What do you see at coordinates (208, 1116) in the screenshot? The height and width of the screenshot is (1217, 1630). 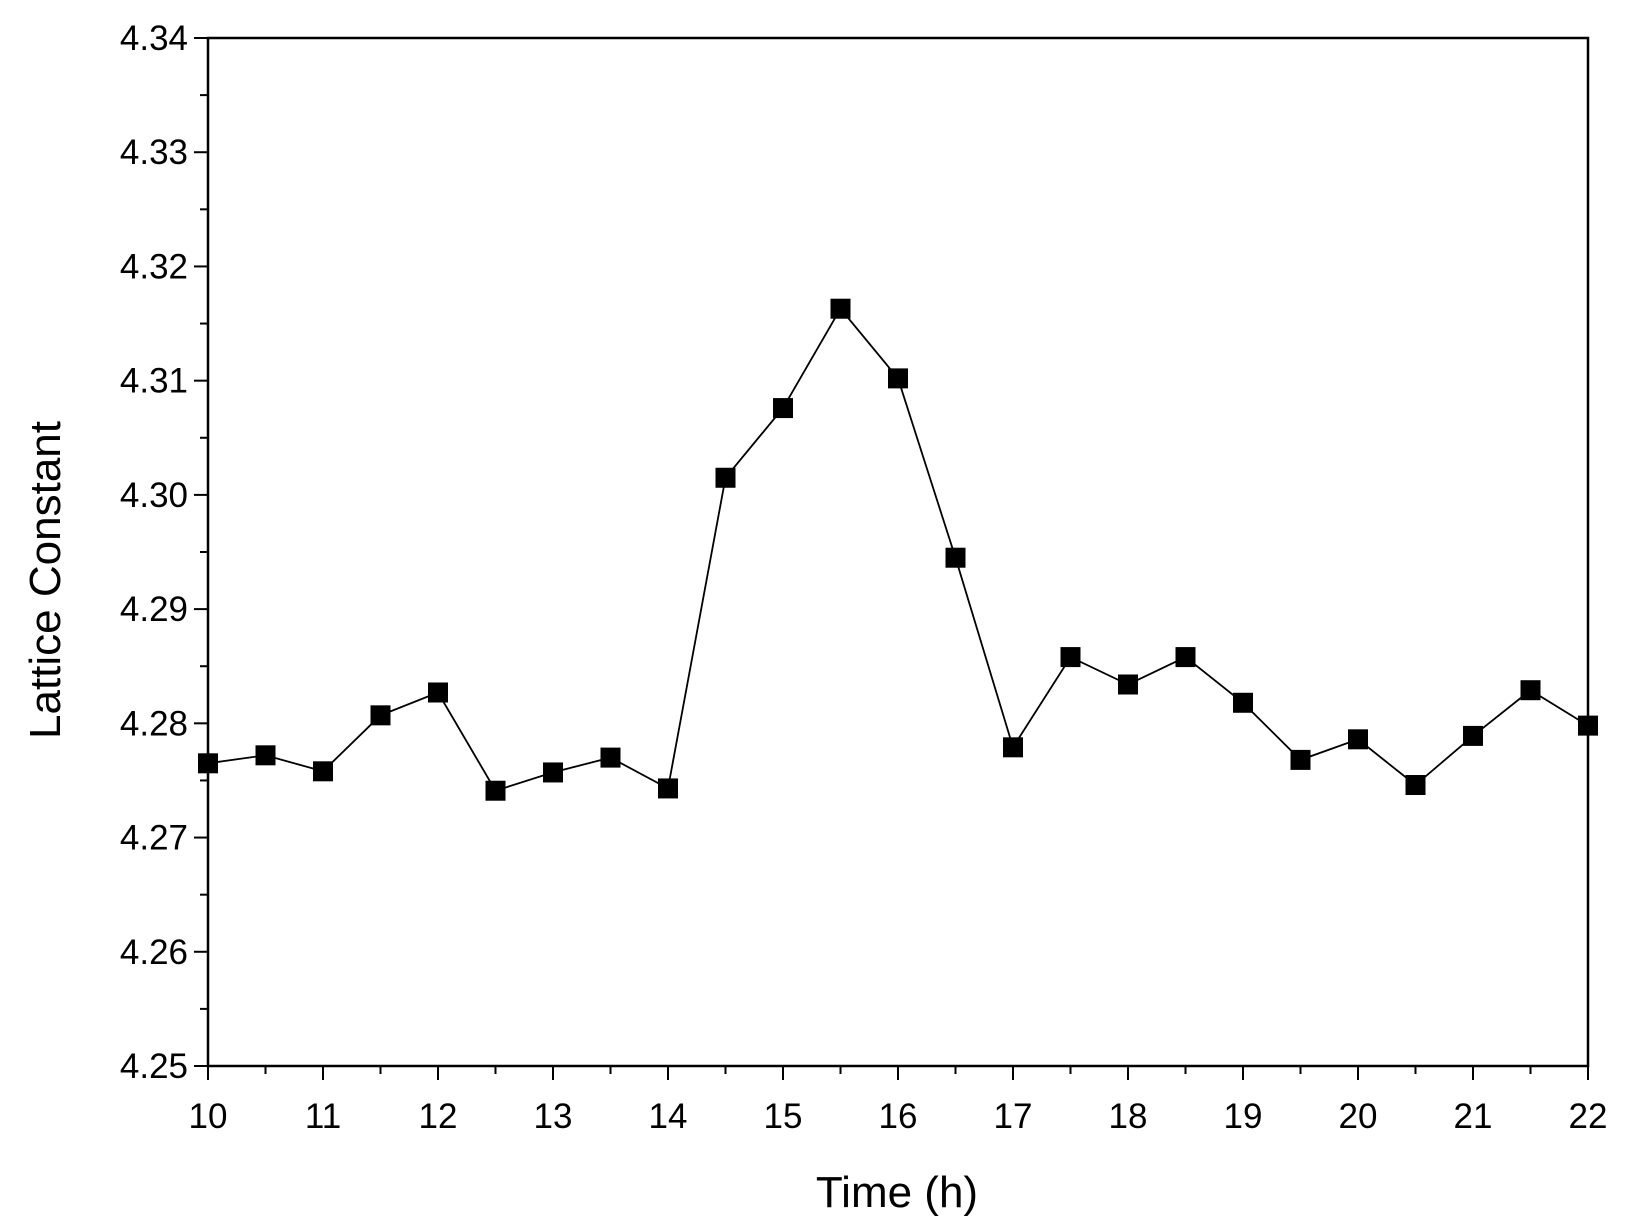 I see `x-tick-label: 10` at bounding box center [208, 1116].